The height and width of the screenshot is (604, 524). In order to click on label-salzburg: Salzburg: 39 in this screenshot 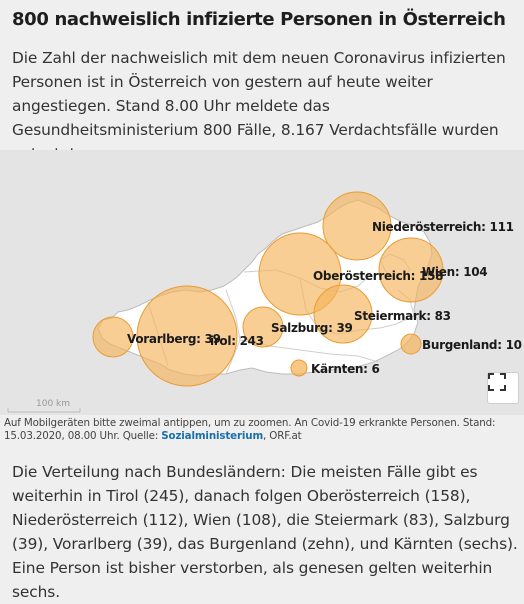, I will do `click(312, 328)`.